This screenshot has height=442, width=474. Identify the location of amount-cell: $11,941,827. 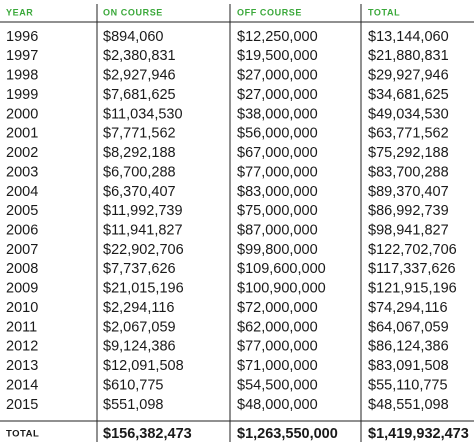
(143, 231).